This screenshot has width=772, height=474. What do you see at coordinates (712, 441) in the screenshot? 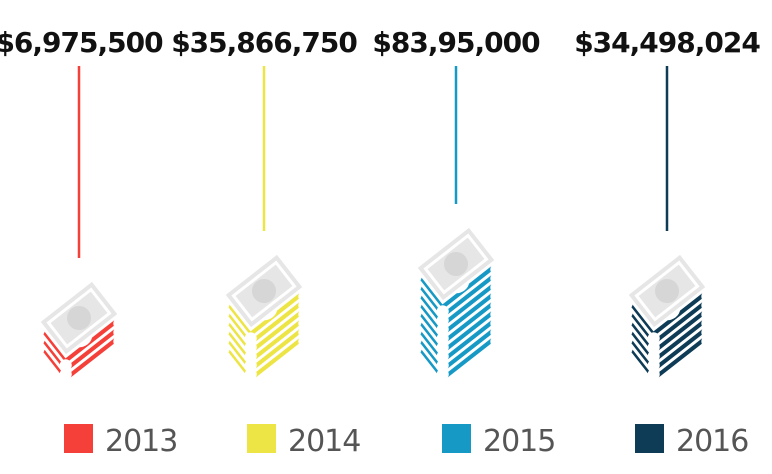
I see `legend-label: 2016` at bounding box center [712, 441].